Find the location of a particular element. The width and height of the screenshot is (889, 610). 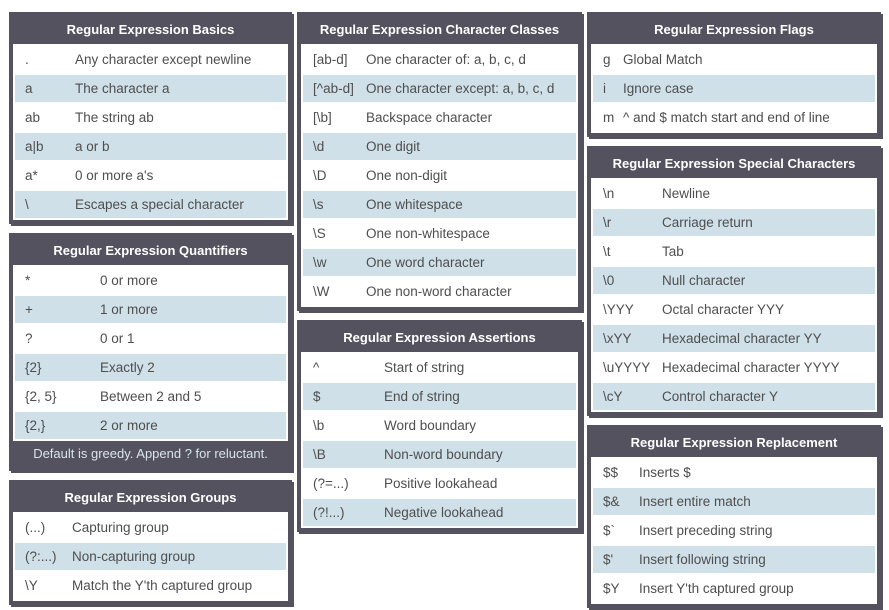

pattern-description: 1 or more is located at coordinates (129, 309).